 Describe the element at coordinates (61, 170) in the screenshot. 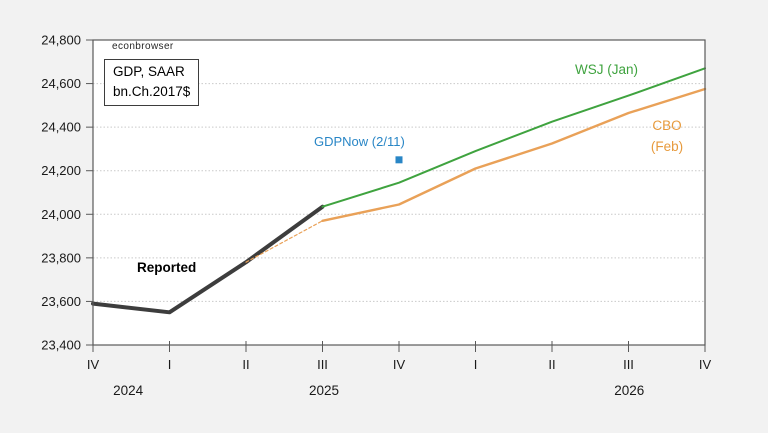

I see `y-axis-tick-label: 24,200` at that location.